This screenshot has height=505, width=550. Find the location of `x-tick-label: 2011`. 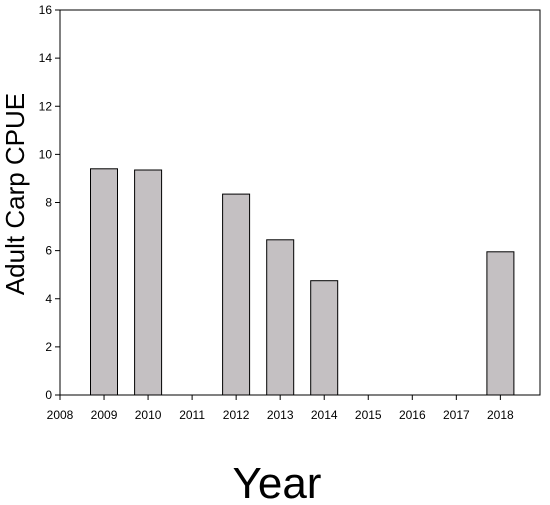

x-tick-label: 2011 is located at coordinates (192, 415).